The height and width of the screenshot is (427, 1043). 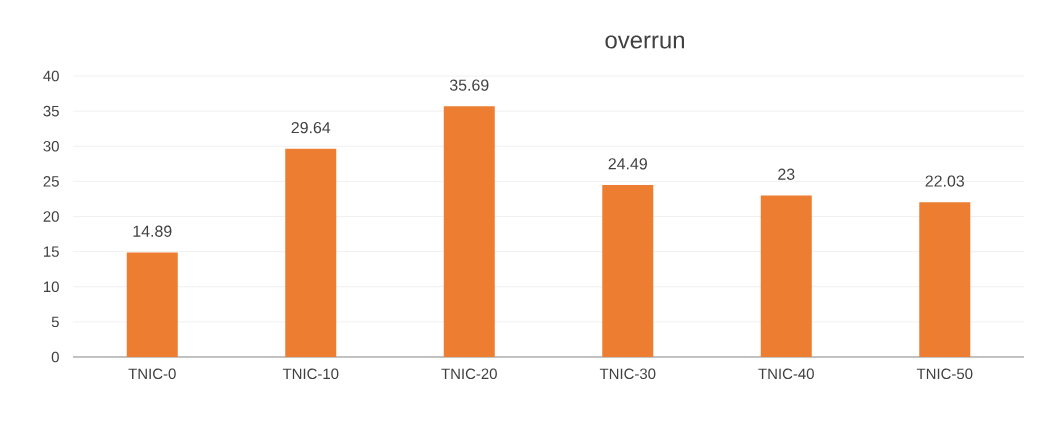 What do you see at coordinates (644, 42) in the screenshot?
I see `chart-title: overrun` at bounding box center [644, 42].